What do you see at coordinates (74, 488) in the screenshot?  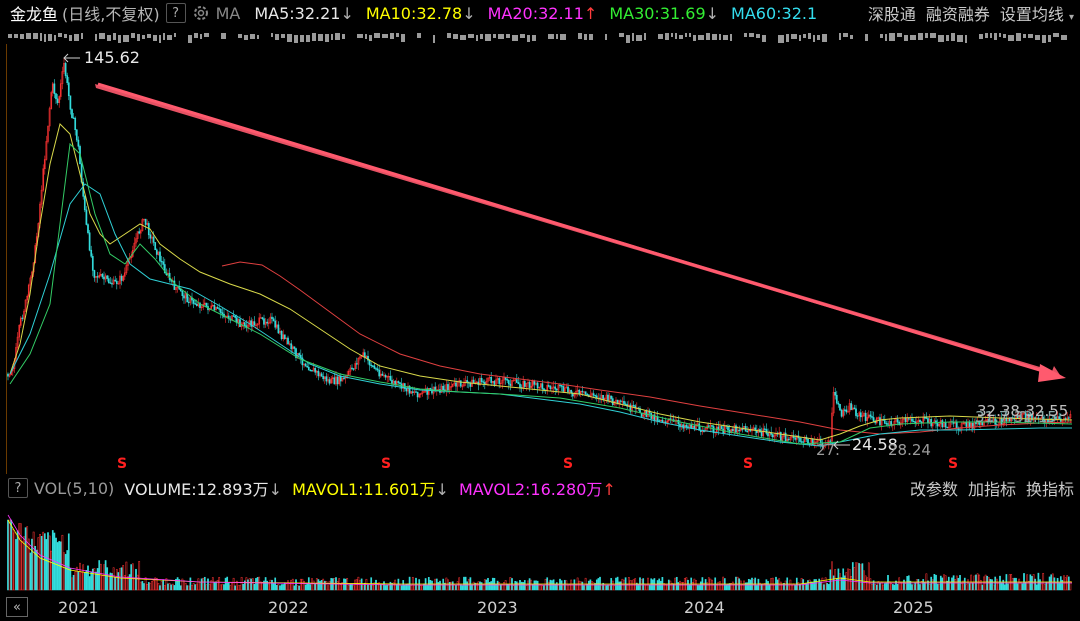 I see `vol-title: VOL(5,10)` at bounding box center [74, 488].